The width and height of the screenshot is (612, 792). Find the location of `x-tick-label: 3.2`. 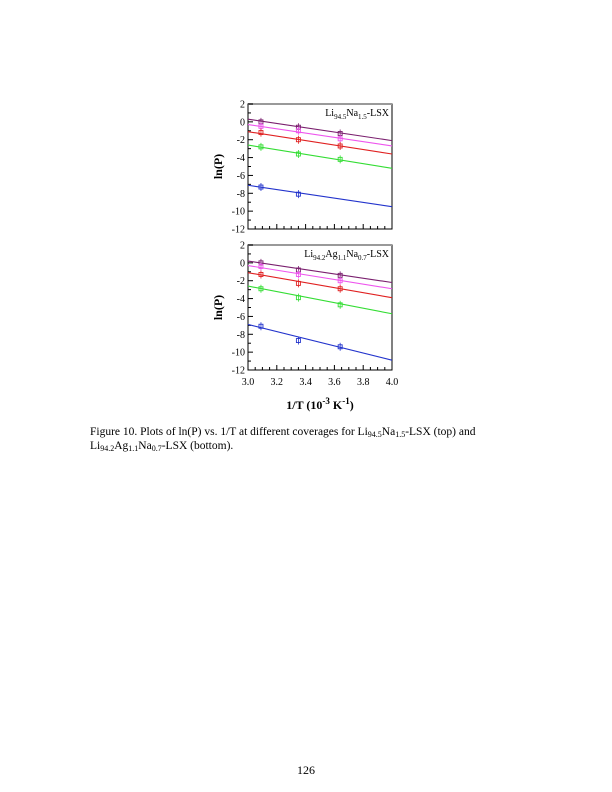

x-tick-label: 3.2 is located at coordinates (277, 382).